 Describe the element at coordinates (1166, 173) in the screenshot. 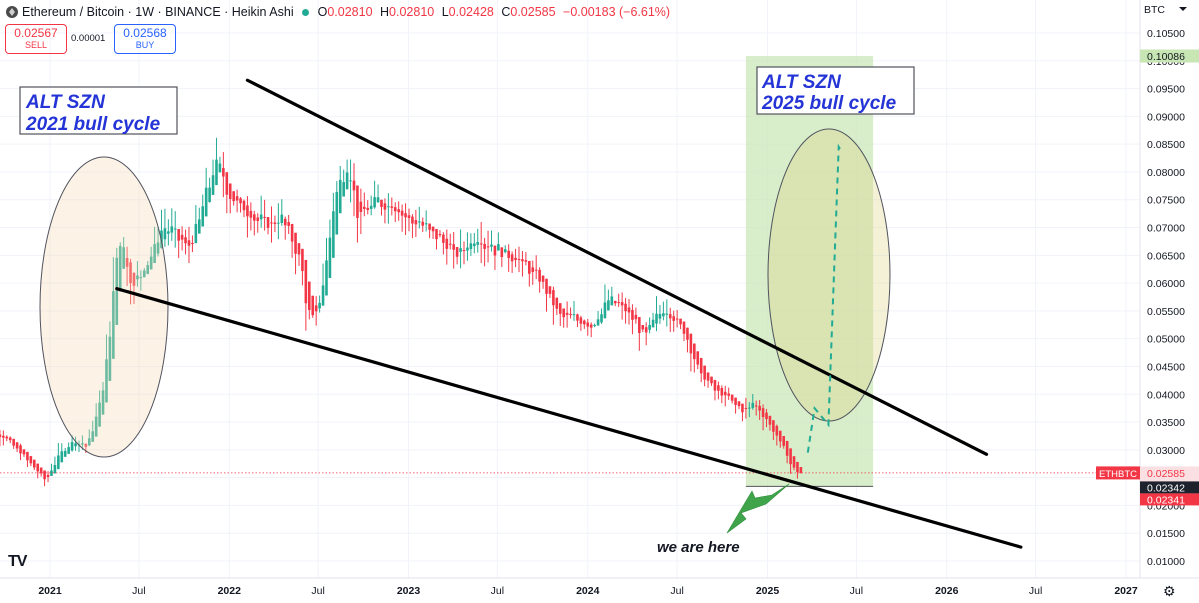

I see `y-tick-label-14: 0.08000` at that location.